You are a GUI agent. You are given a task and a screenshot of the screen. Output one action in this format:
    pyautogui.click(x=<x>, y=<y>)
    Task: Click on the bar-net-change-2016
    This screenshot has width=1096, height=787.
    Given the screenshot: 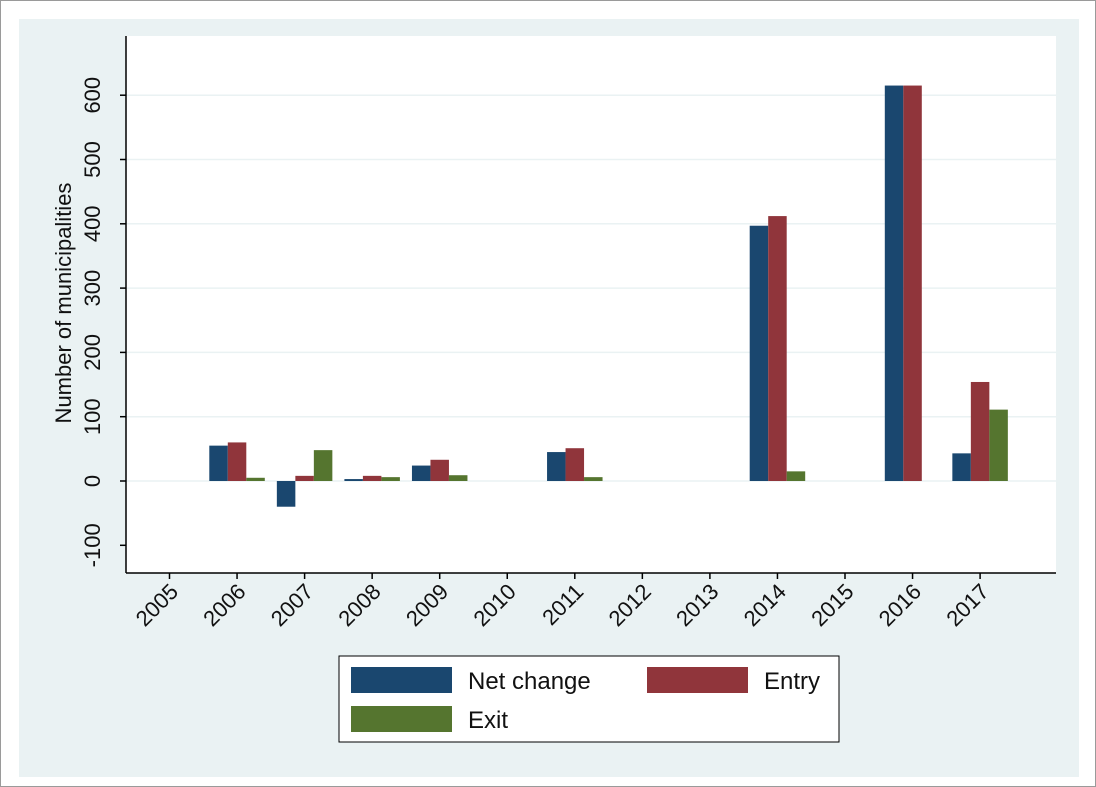 What is the action you would take?
    pyautogui.click(x=894, y=283)
    